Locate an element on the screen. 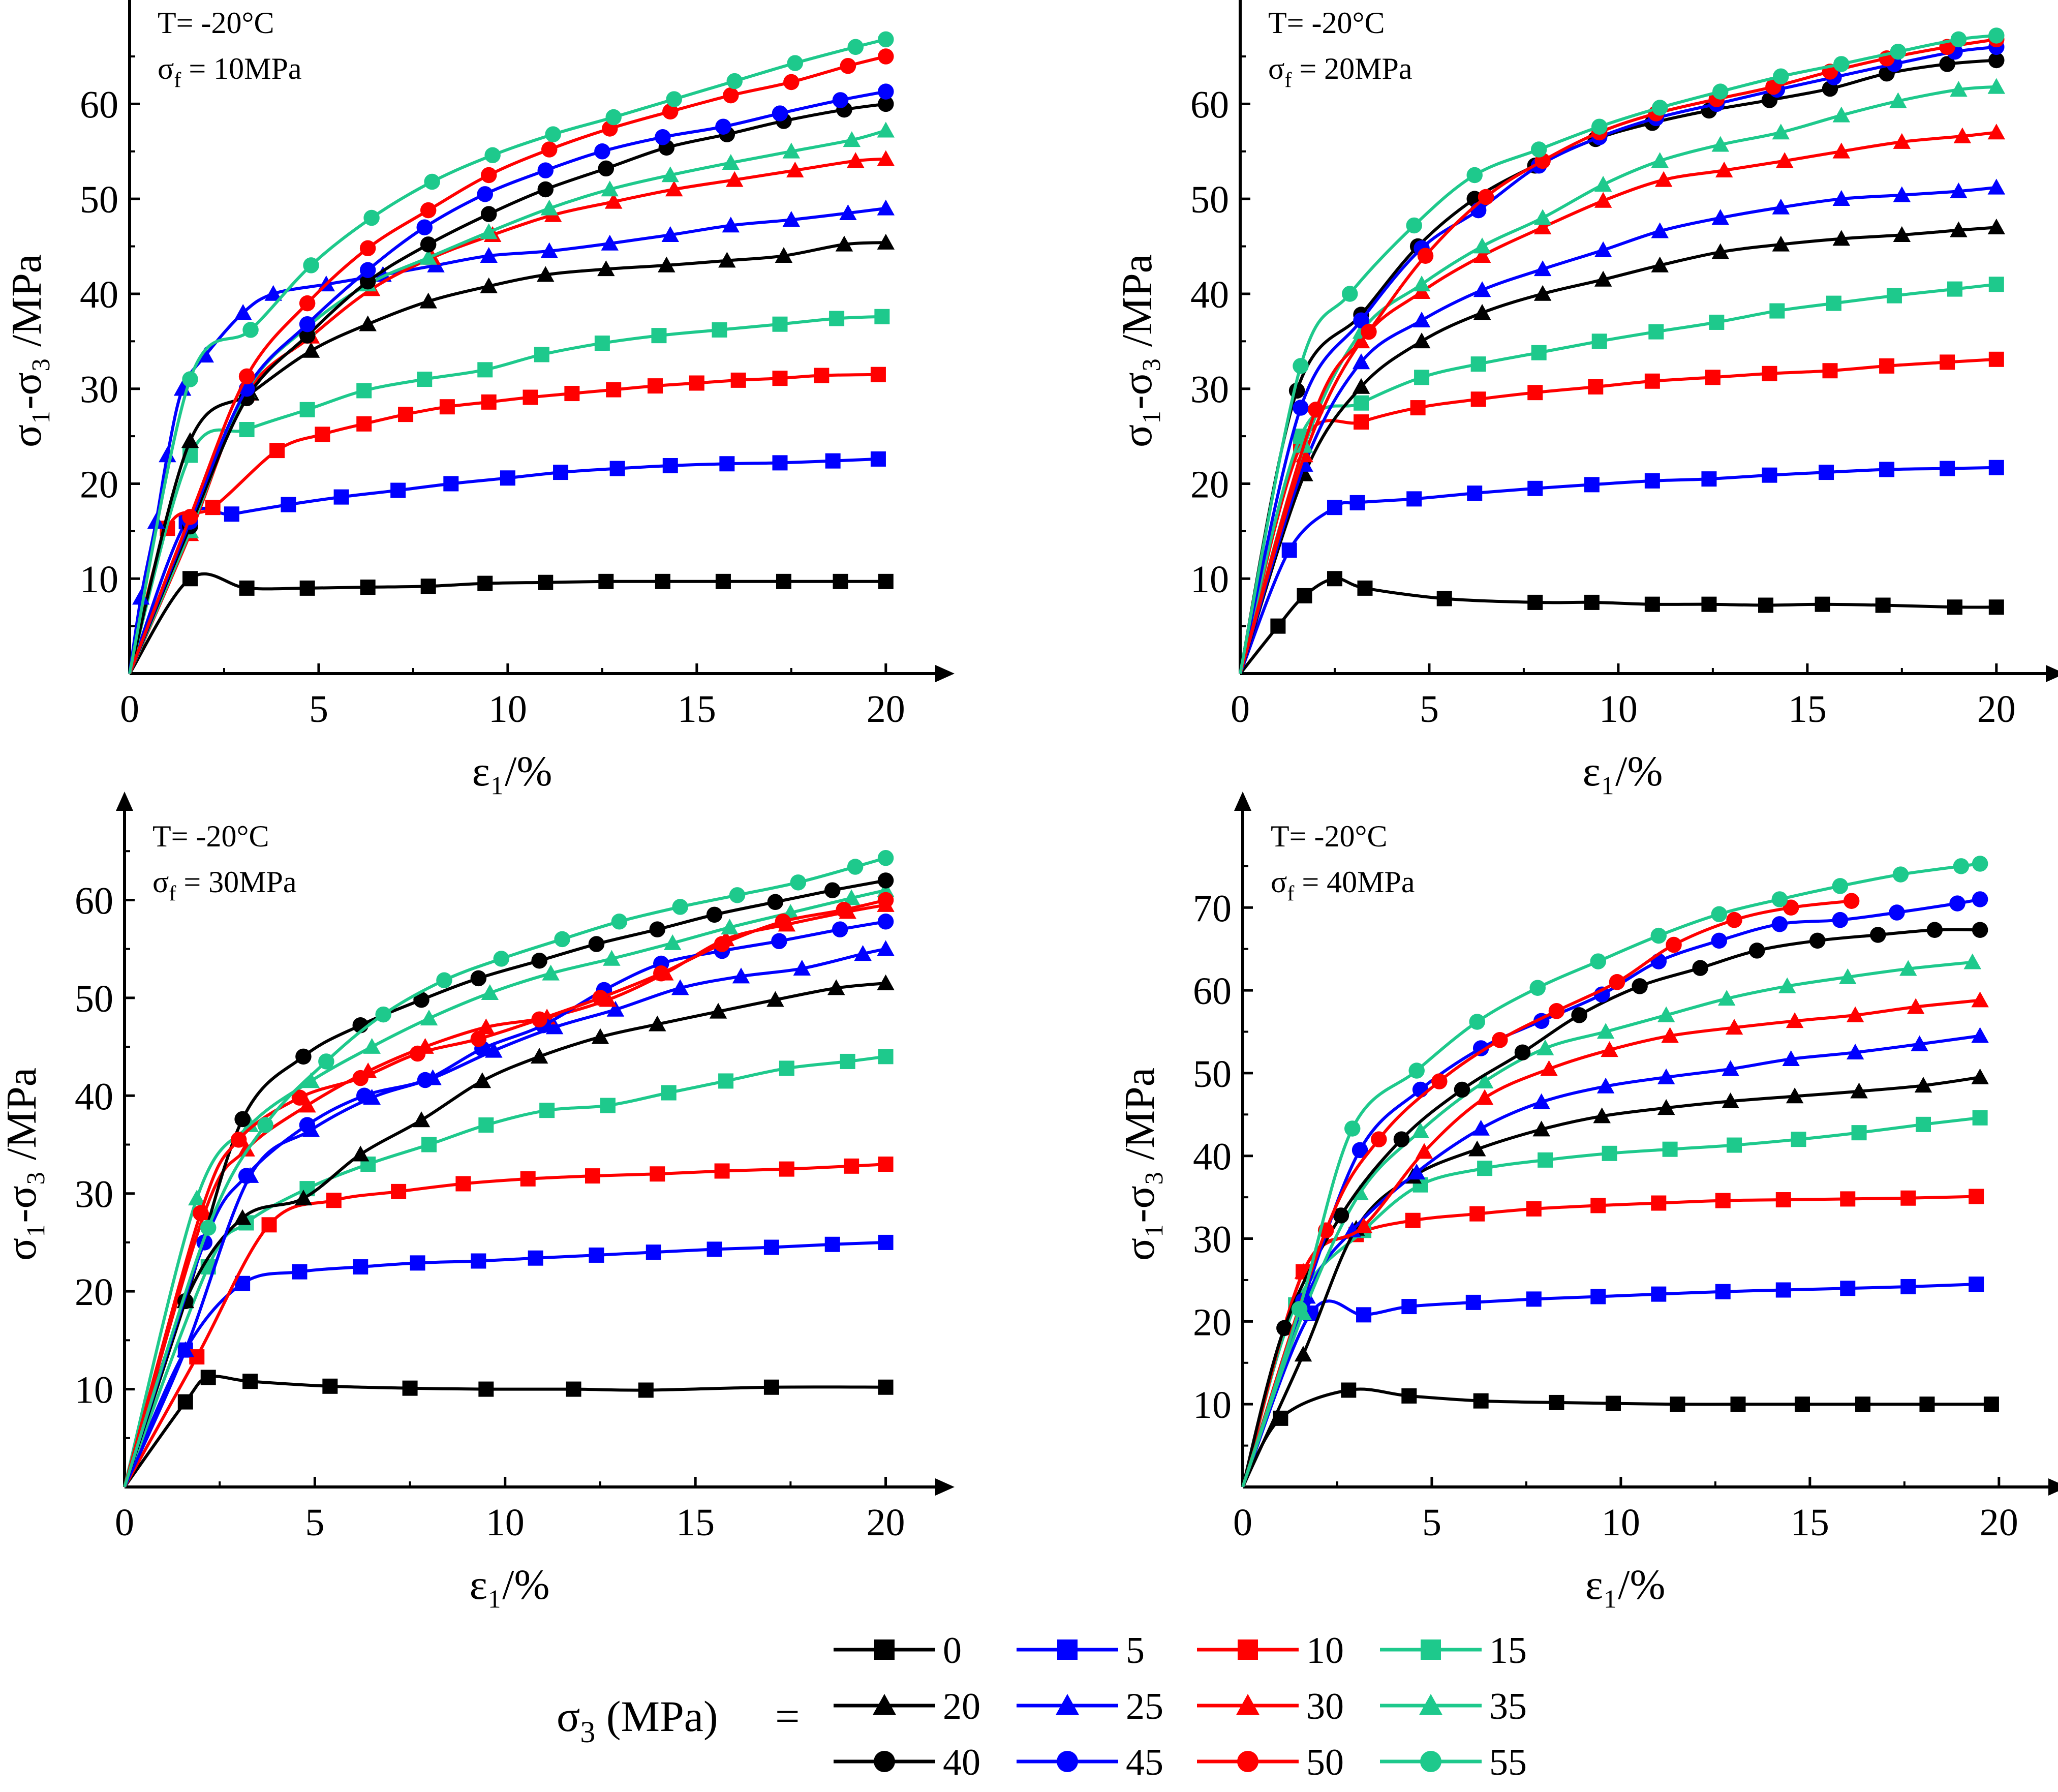 Image resolution: width=2058 pixels, height=1792 pixels. stress-annotation-value: = 40MPa is located at coordinates (1354, 882).